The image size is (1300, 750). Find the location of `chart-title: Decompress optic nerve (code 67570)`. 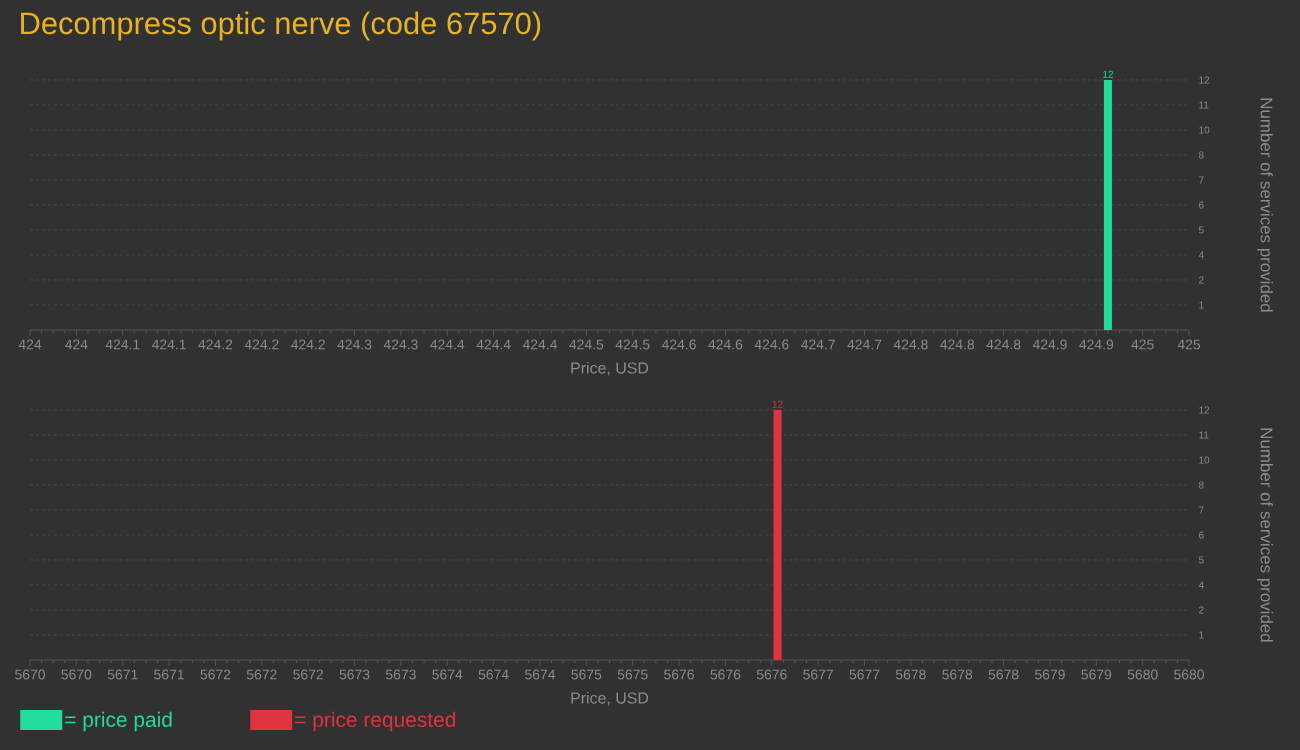

chart-title: Decompress optic nerve (code 67570) is located at coordinates (281, 26).